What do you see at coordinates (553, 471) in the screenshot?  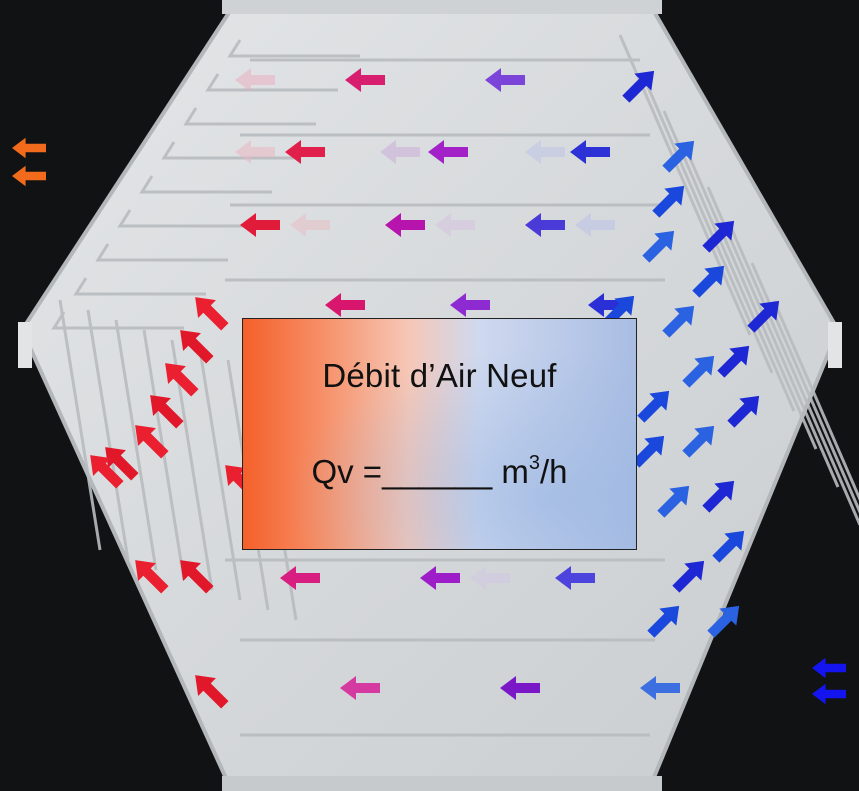 I see `formula-suffix: /h` at bounding box center [553, 471].